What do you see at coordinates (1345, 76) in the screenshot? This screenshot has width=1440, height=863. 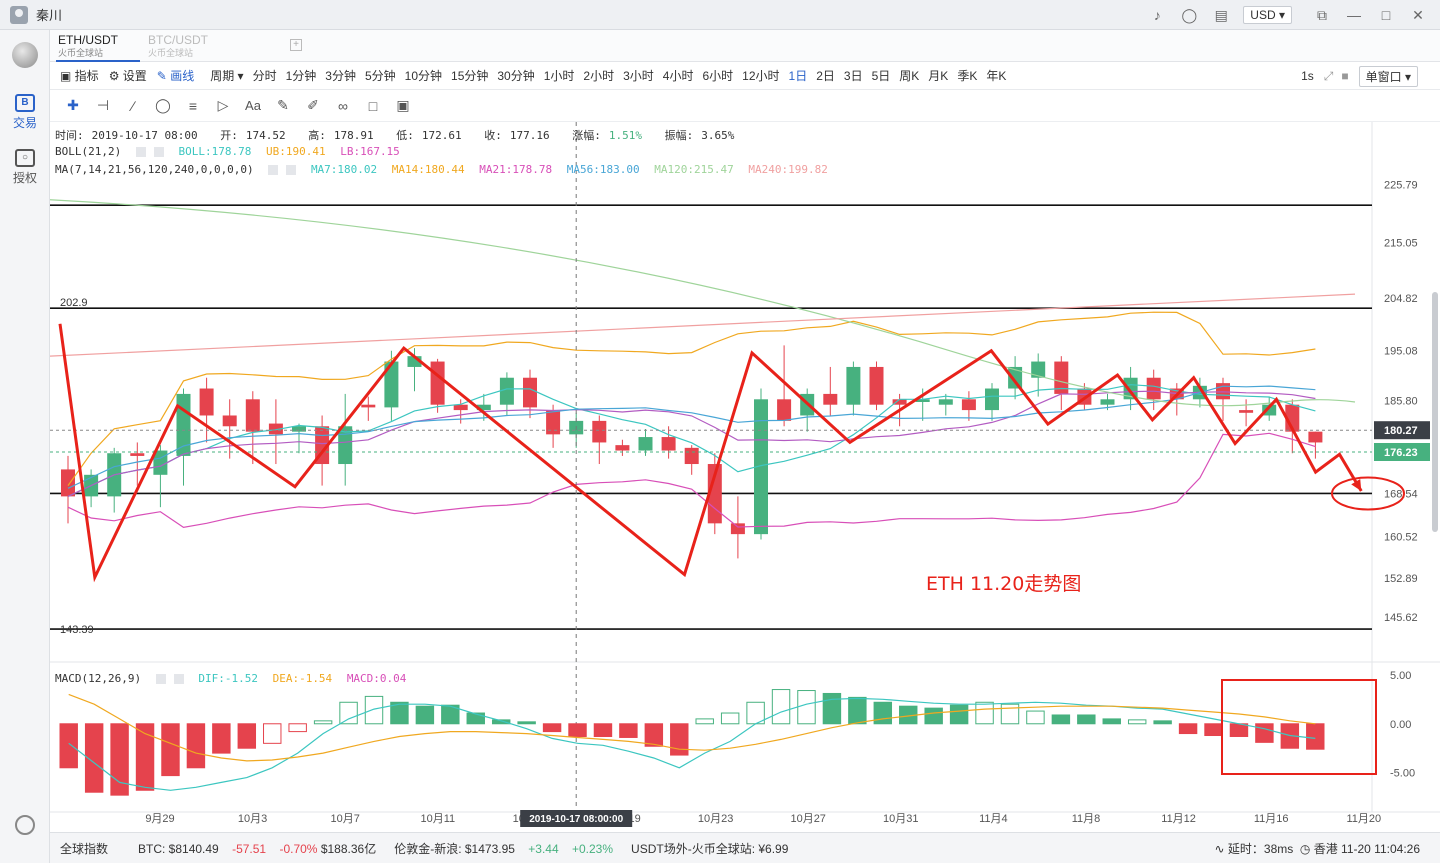 I see `collapse-icon: ■` at bounding box center [1345, 76].